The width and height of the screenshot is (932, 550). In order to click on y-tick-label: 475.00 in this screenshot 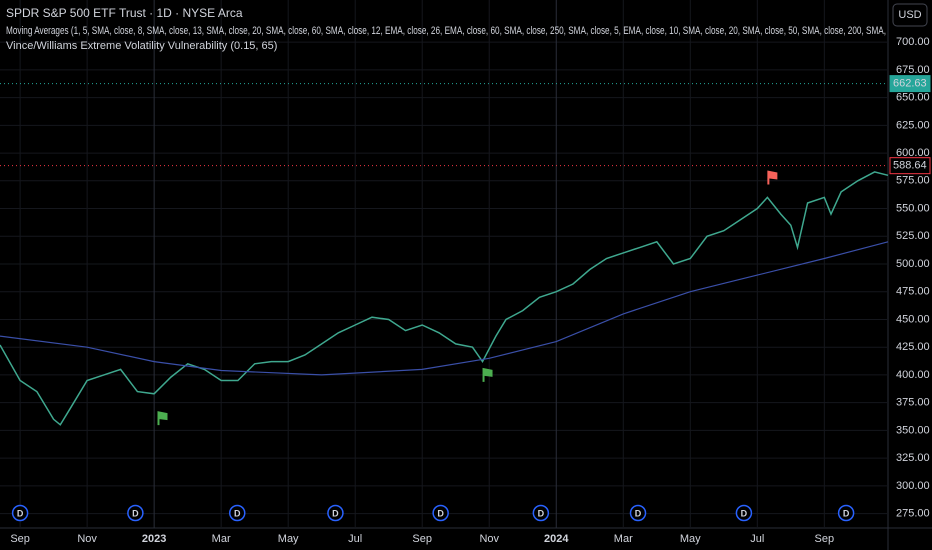, I will do `click(913, 292)`.